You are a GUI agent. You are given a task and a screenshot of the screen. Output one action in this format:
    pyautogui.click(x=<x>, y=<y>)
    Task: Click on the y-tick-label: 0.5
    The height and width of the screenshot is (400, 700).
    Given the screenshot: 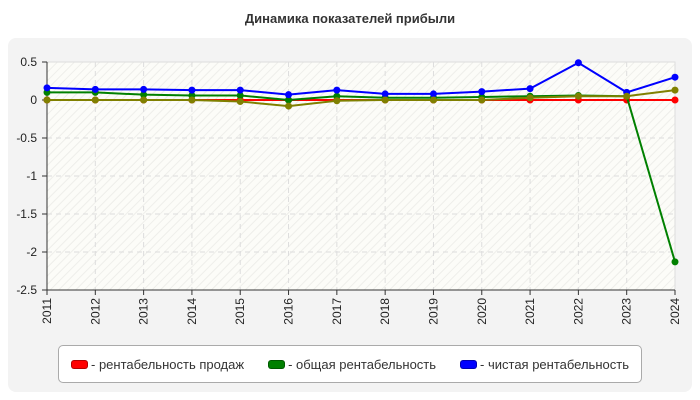 What is the action you would take?
    pyautogui.click(x=28, y=62)
    